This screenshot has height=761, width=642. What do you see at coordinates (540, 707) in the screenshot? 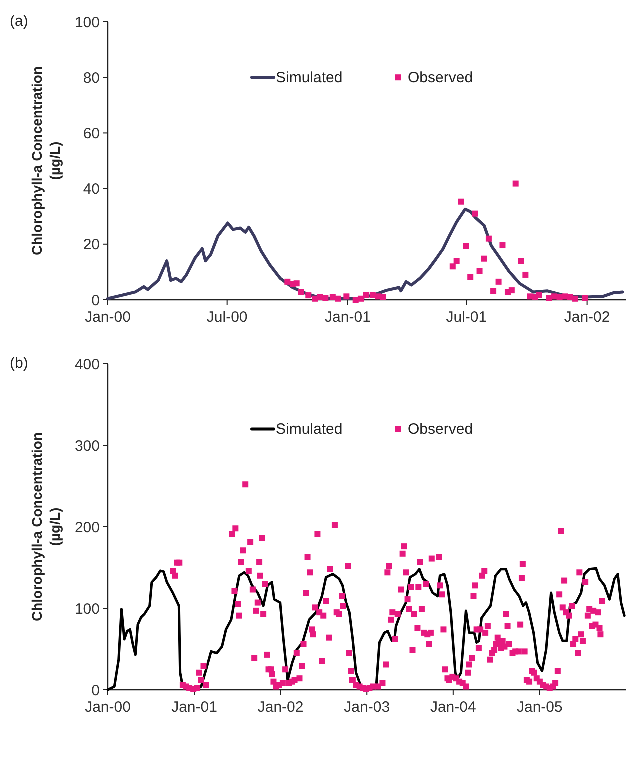
I see `x-tick-label: Jan-05` at bounding box center [540, 707].